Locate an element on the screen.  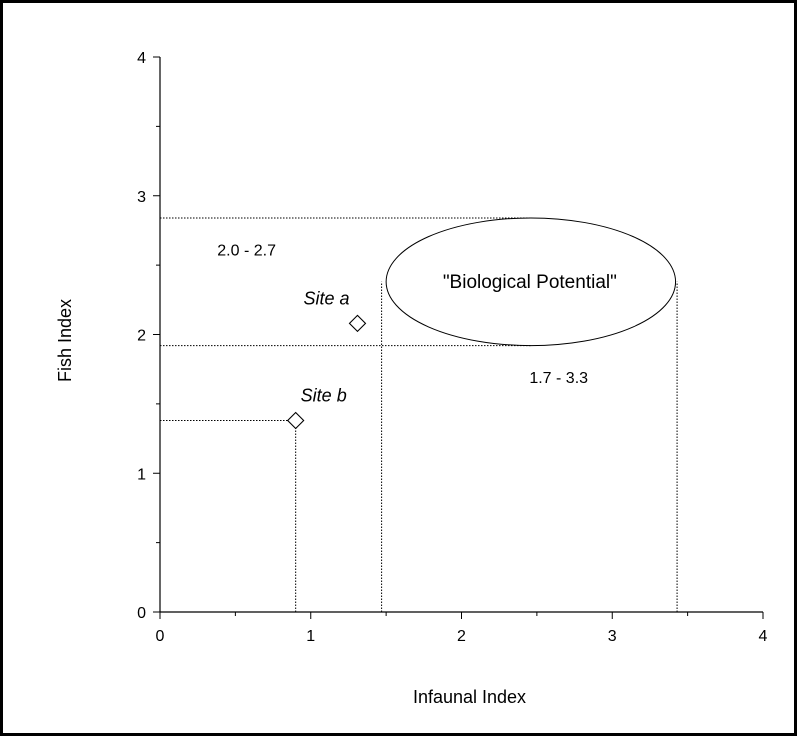
x-tick-label: 2 is located at coordinates (461, 636).